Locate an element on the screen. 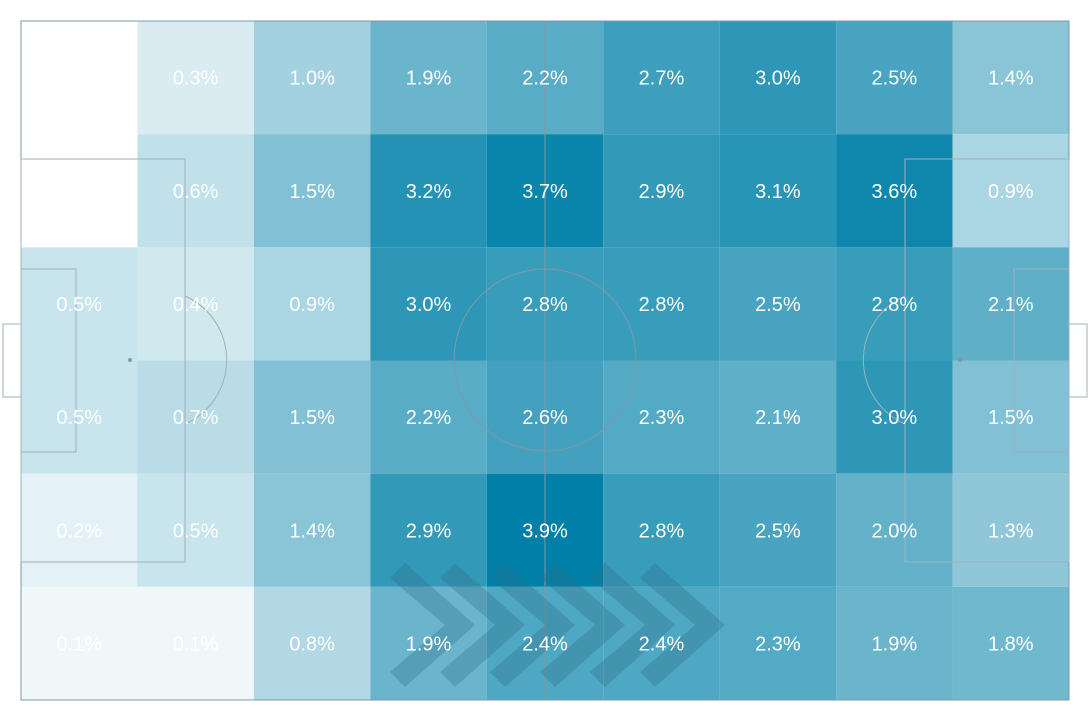 Image resolution: width=1090 pixels, height=720 pixels. heatmap-cell-label: 0.3% is located at coordinates (196, 79).